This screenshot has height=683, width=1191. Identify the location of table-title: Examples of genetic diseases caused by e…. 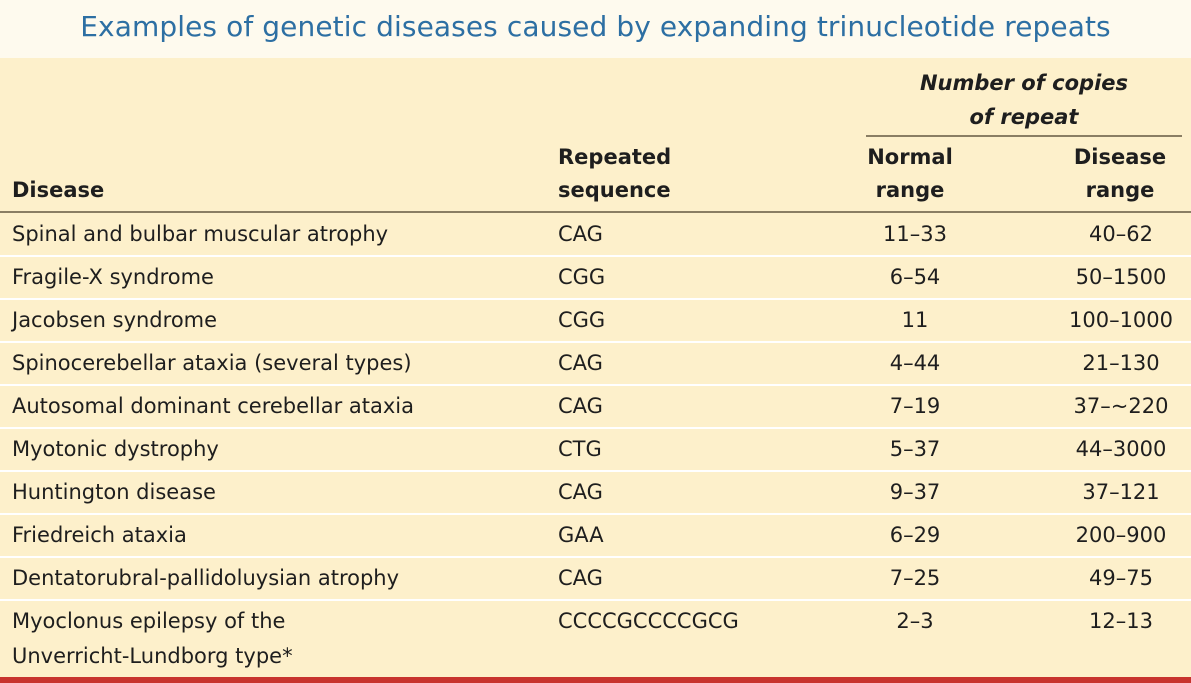
(595, 26).